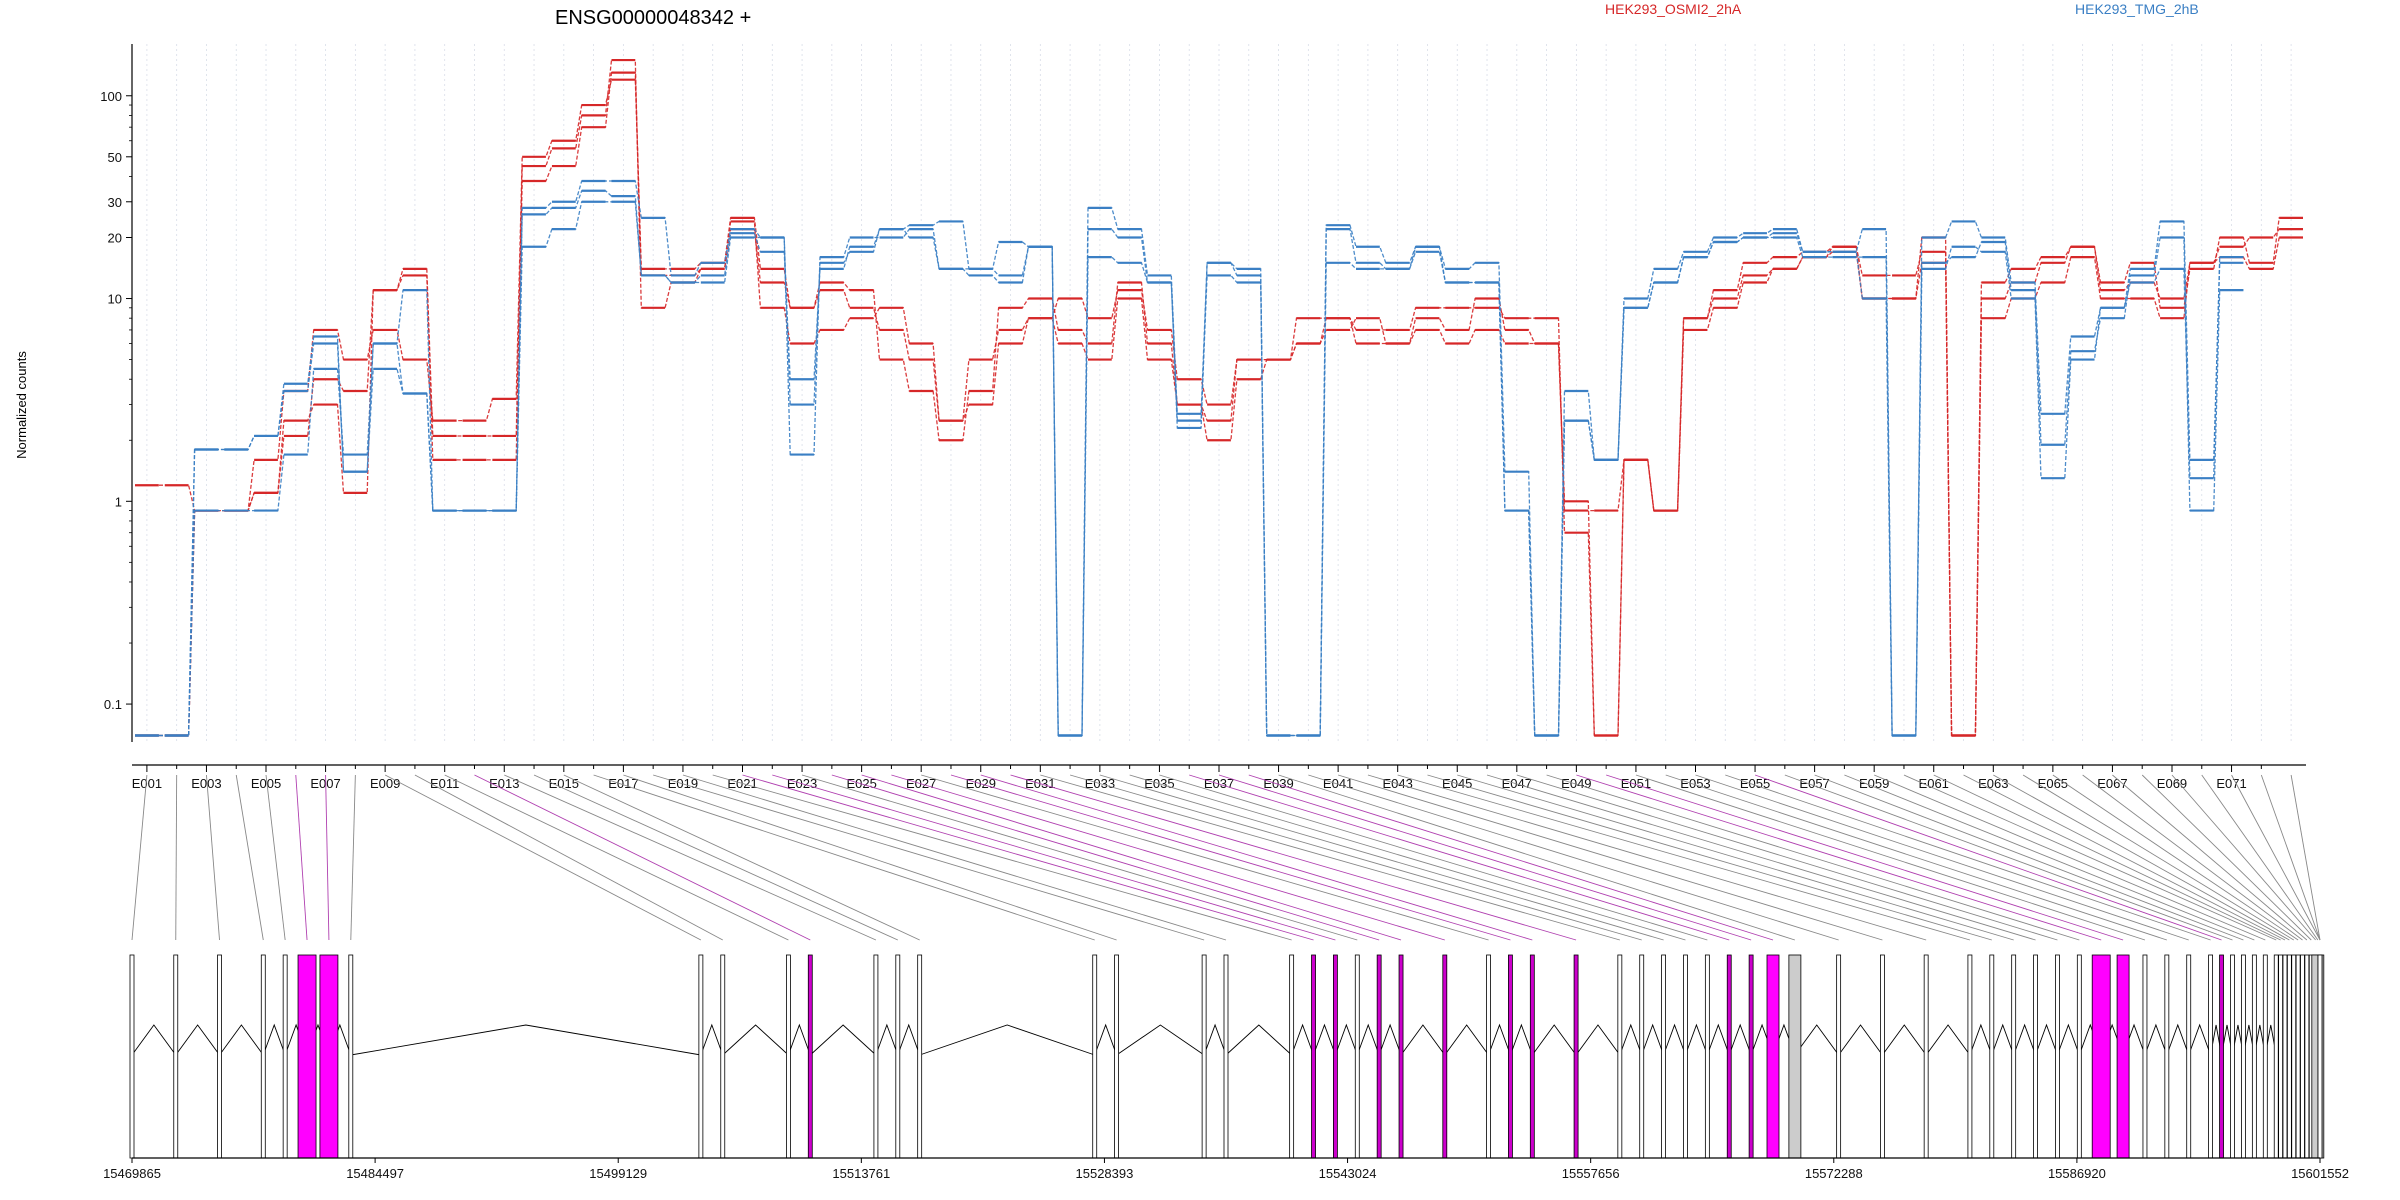 Image resolution: width=2400 pixels, height=1200 pixels. Describe the element at coordinates (115, 202) in the screenshot. I see `y-tick-label: 30` at that location.